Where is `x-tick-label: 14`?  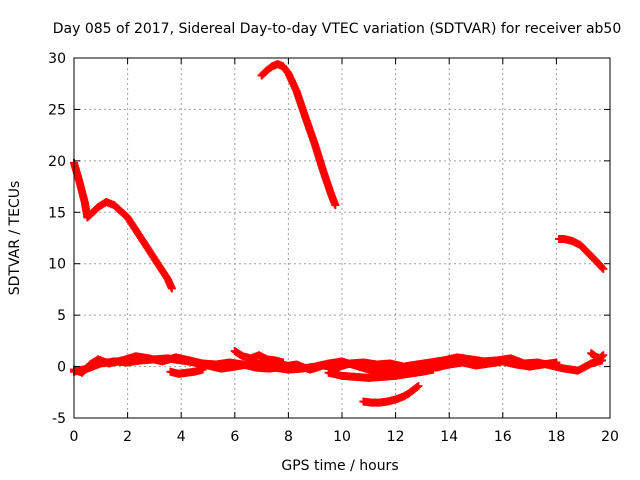 x-tick-label: 14 is located at coordinates (449, 437).